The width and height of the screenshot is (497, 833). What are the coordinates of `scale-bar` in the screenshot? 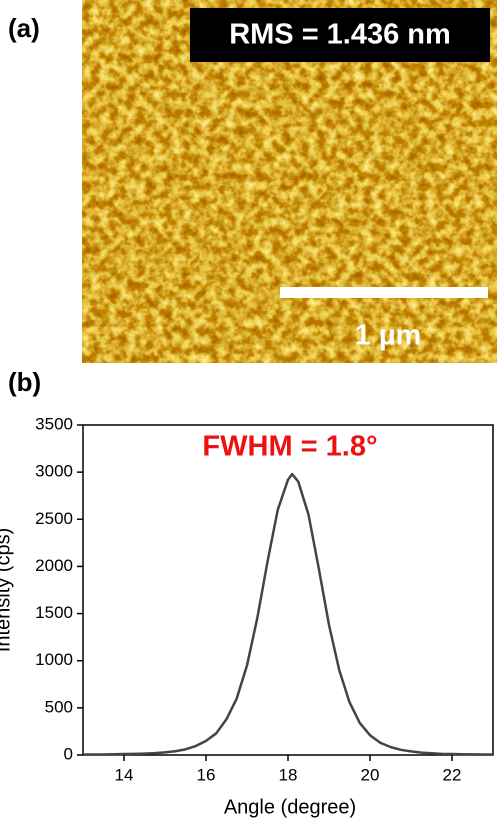 It's located at (384, 292).